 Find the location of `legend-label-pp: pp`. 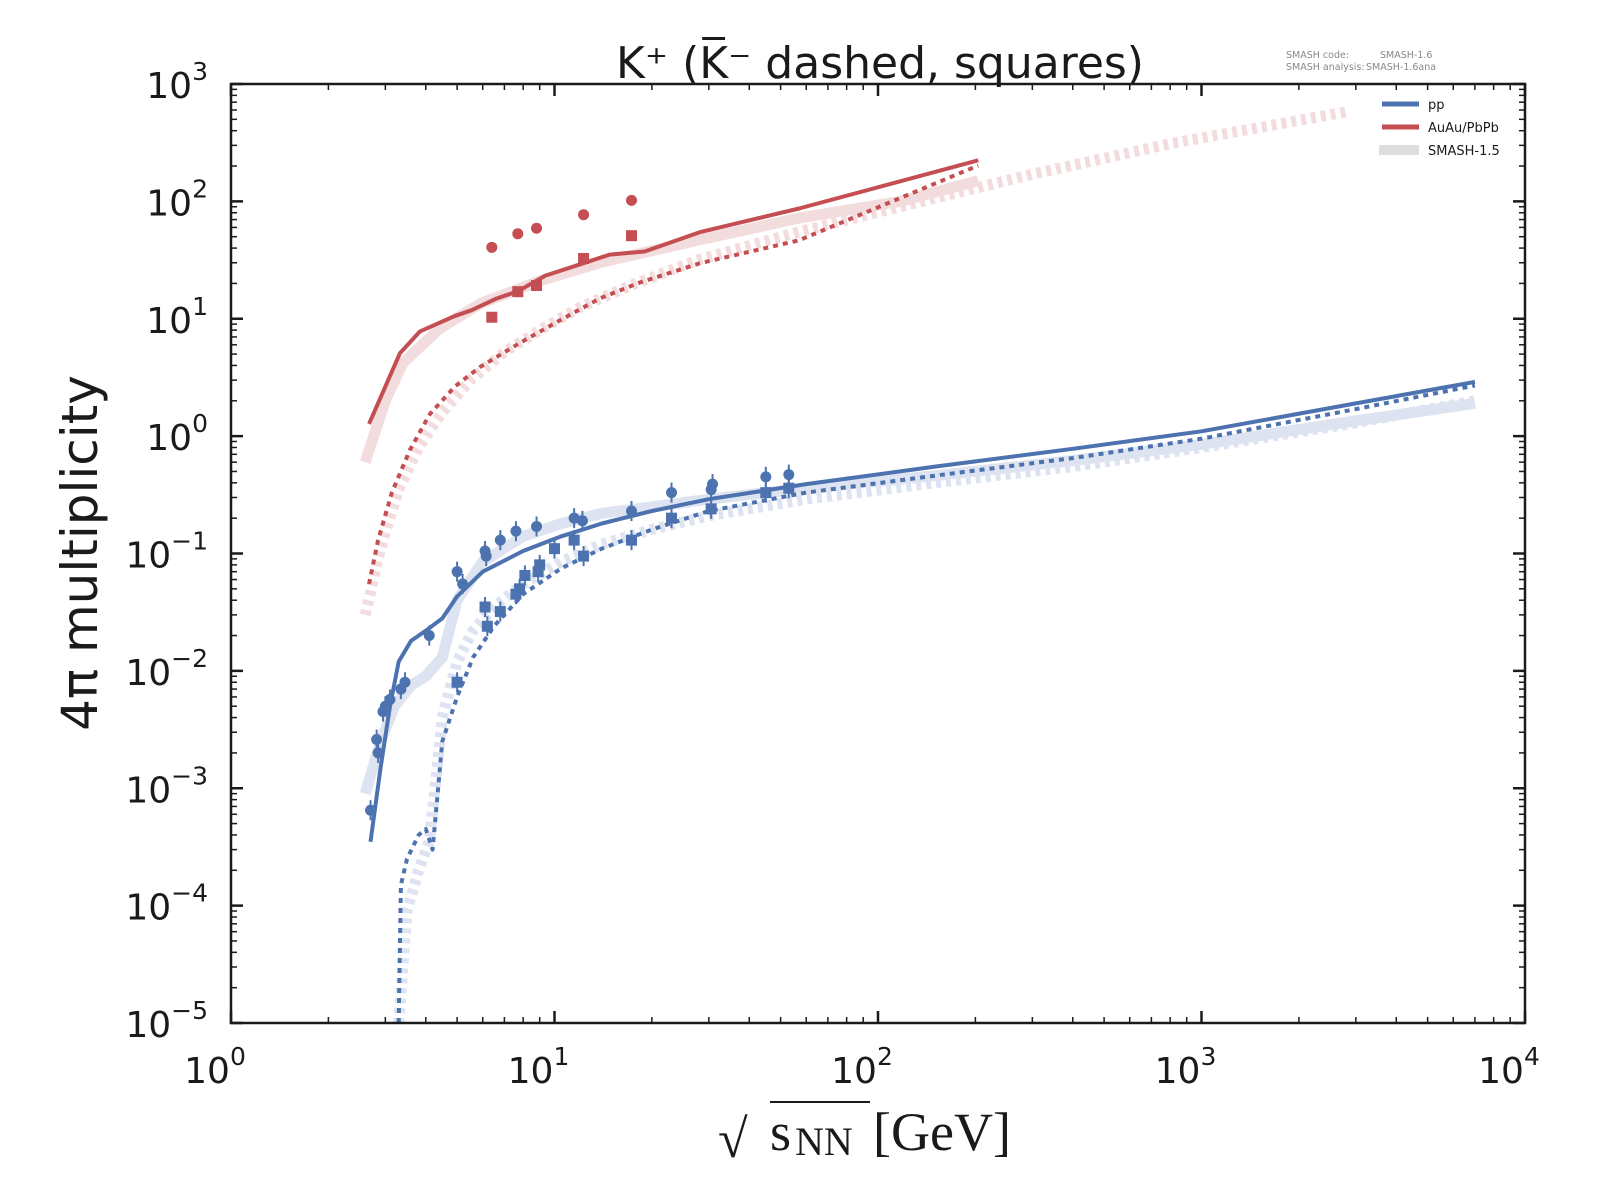

legend-label-pp: pp is located at coordinates (1436, 105).